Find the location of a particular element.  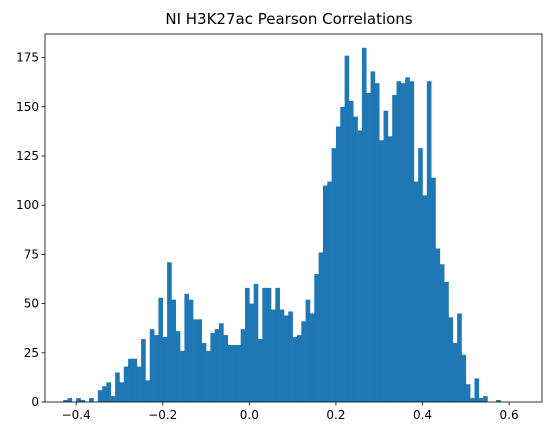

x-tick-label: −0.4 is located at coordinates (76, 415).